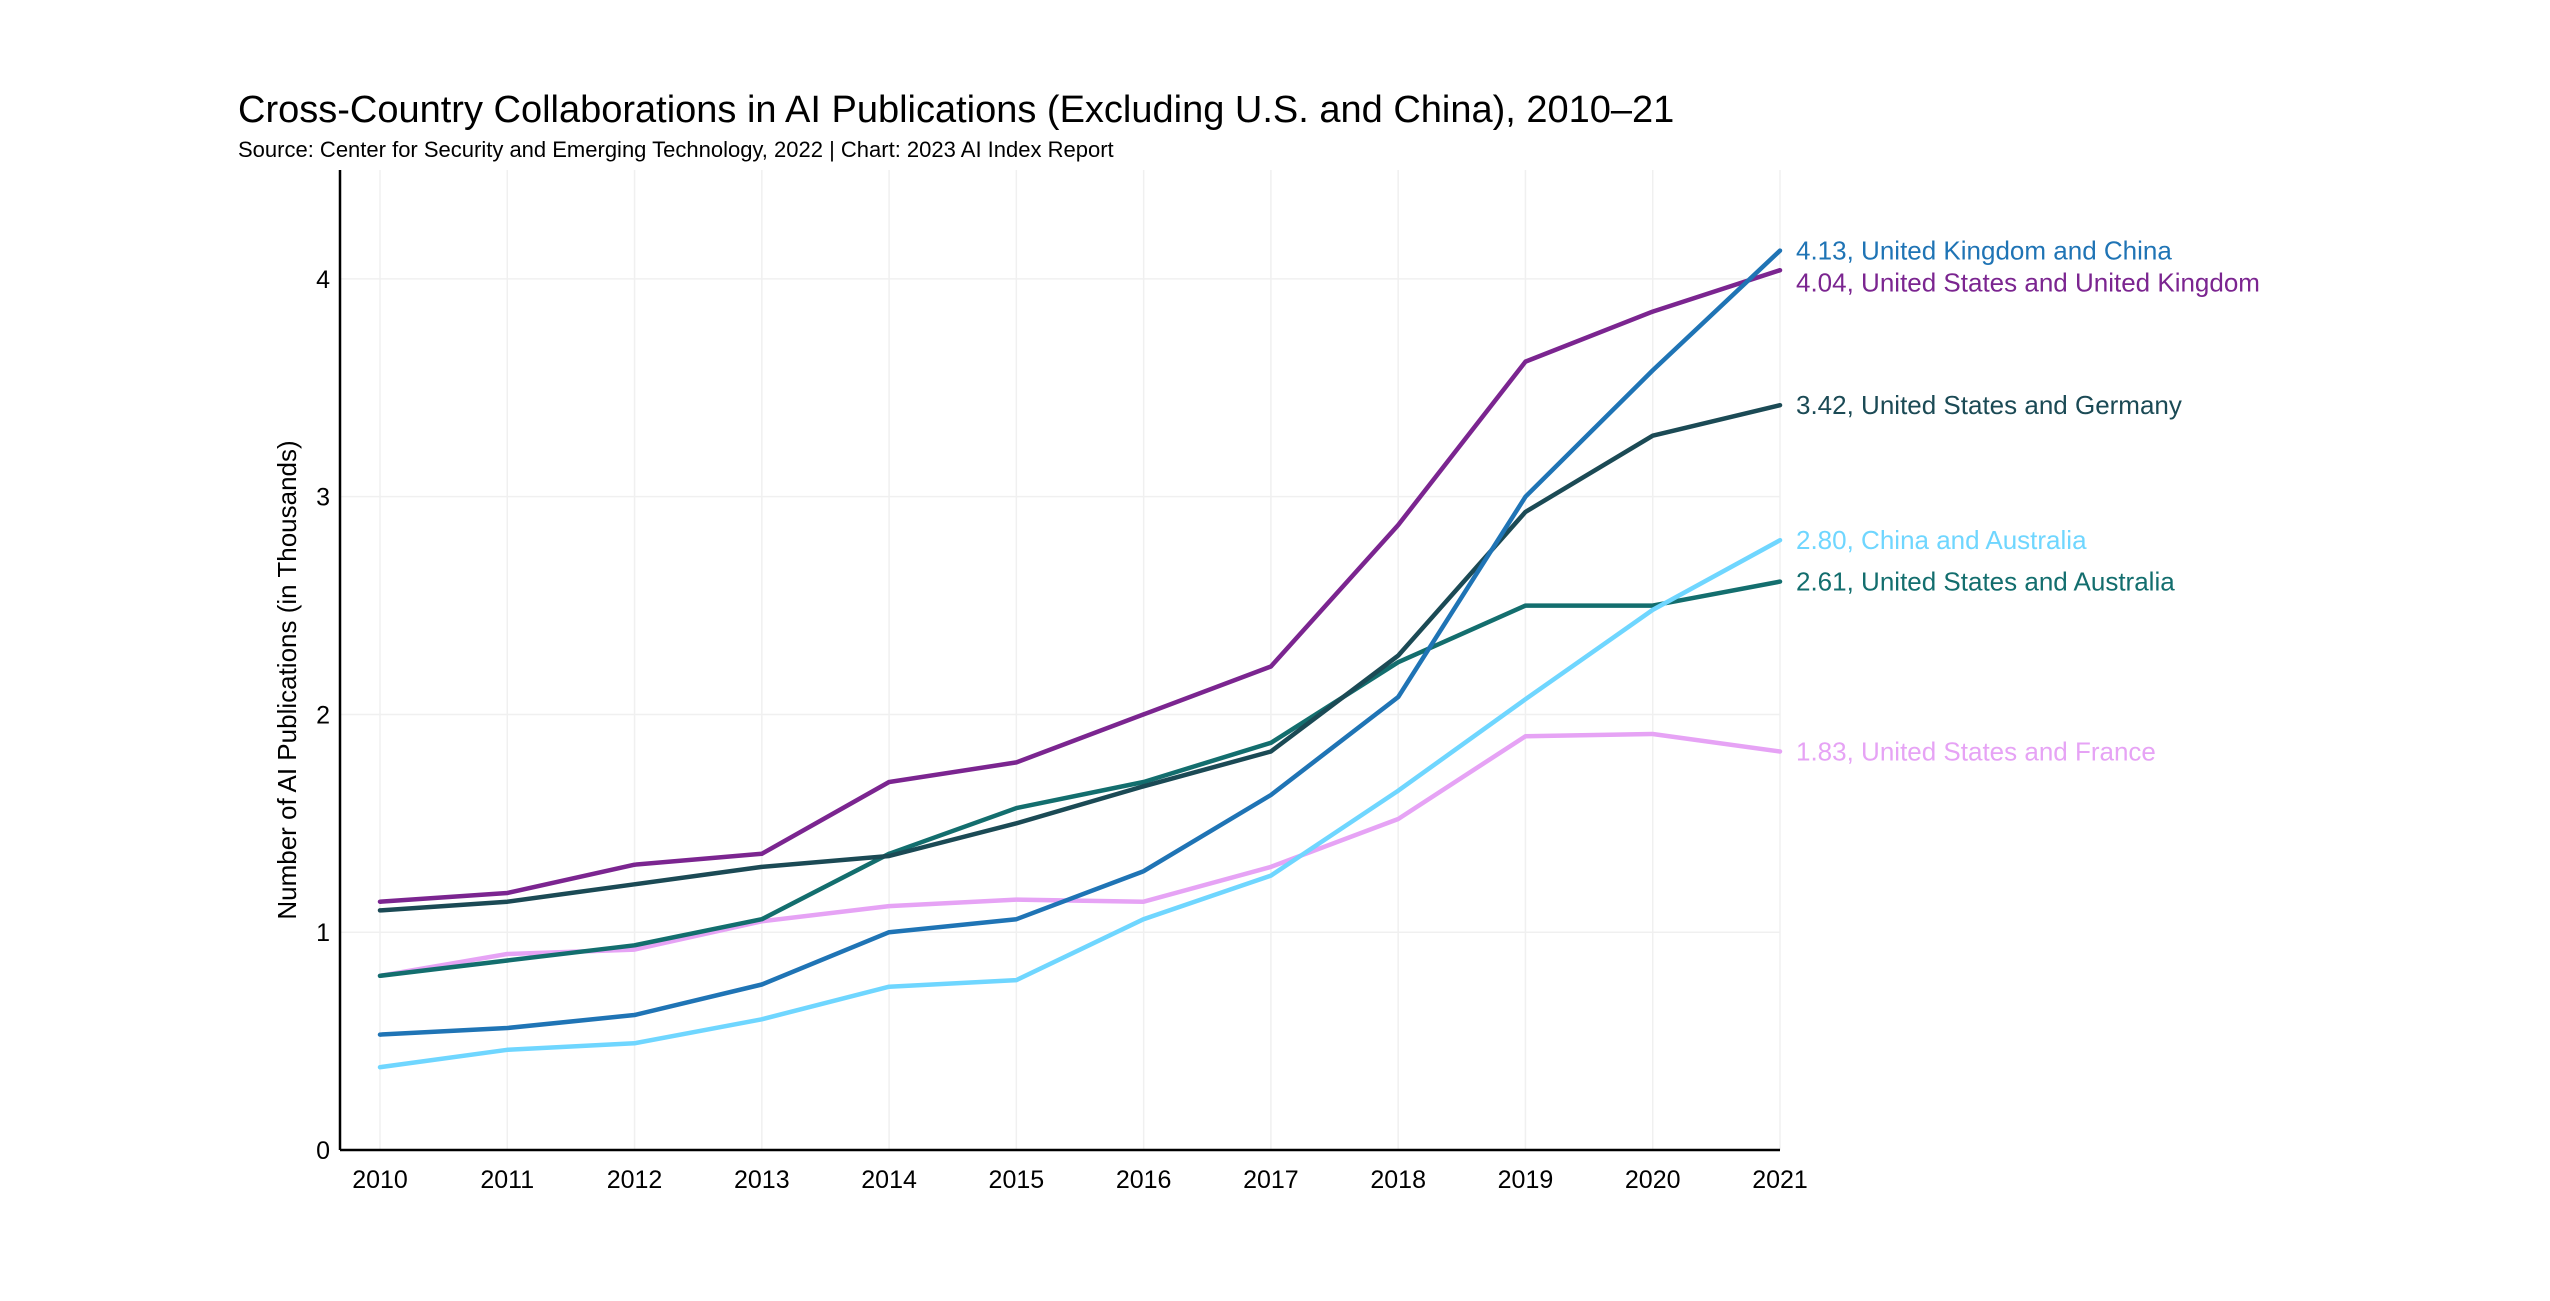  Describe the element at coordinates (507, 1180) in the screenshot. I see `x-tick-label: 2011` at that location.